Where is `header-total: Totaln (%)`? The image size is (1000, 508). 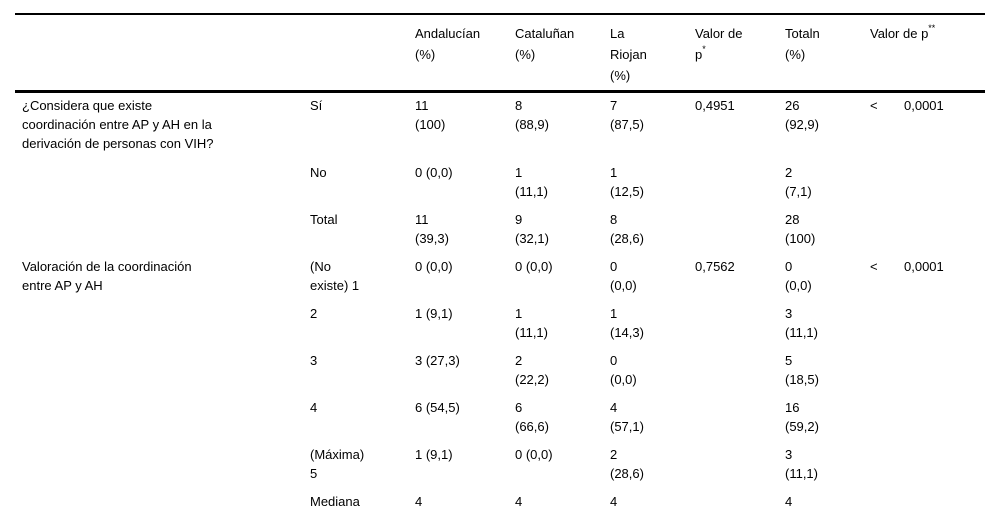
header-total: Totaln (%) is located at coordinates (827, 53).